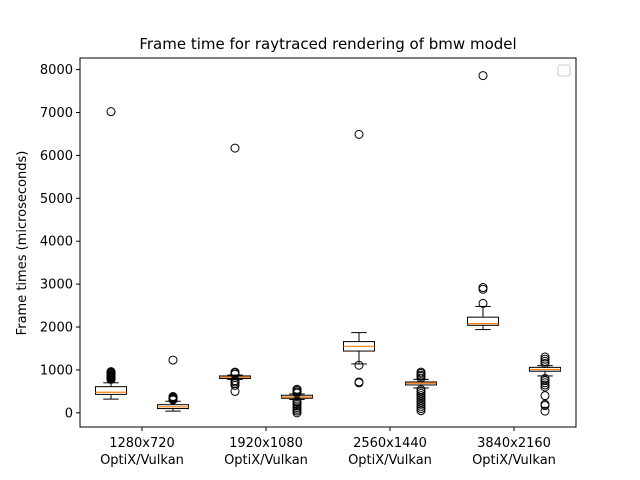  What do you see at coordinates (56, 328) in the screenshot?
I see `y-tick-label: 2000` at bounding box center [56, 328].